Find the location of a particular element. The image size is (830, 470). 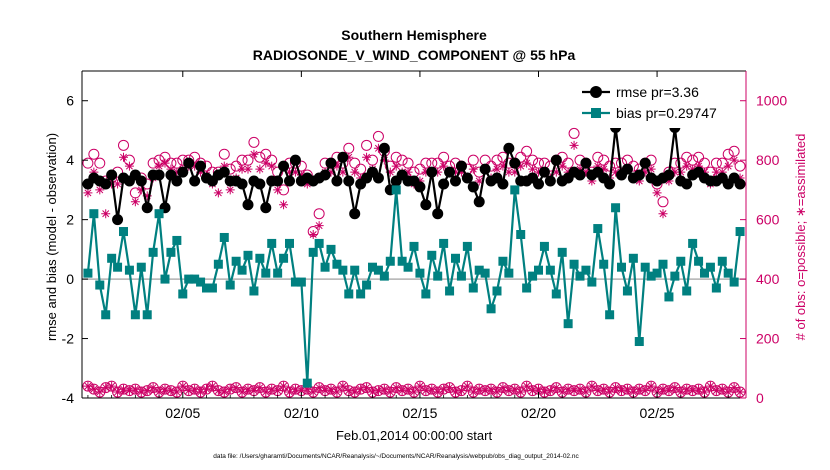

y-tick-label: 6 is located at coordinates (70, 101).